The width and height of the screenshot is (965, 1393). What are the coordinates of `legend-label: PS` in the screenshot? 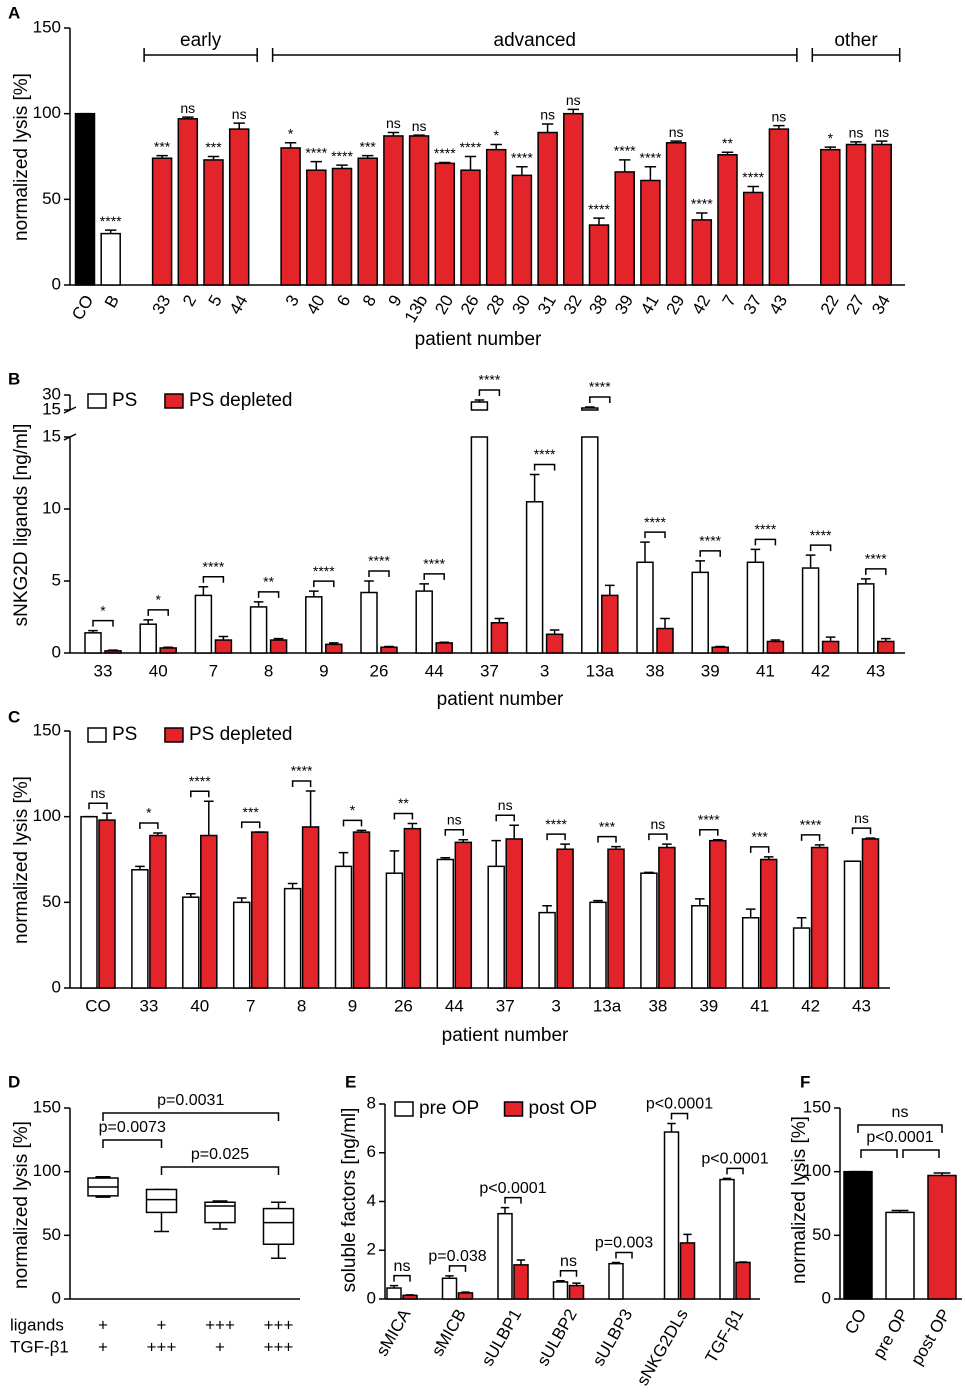 It's located at (124, 734).